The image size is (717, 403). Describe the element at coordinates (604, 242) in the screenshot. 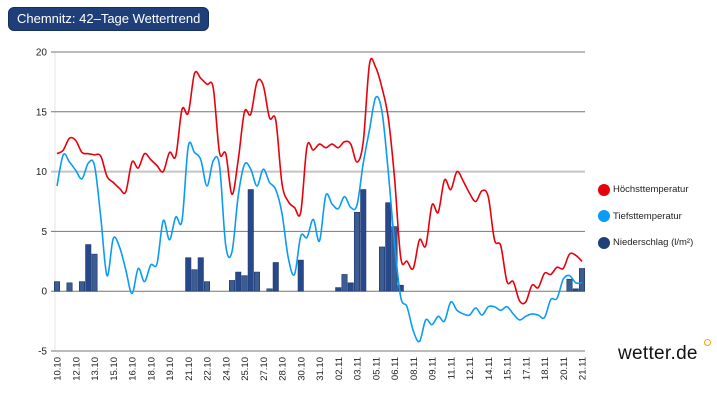

I see `legend-dot-precip` at that location.